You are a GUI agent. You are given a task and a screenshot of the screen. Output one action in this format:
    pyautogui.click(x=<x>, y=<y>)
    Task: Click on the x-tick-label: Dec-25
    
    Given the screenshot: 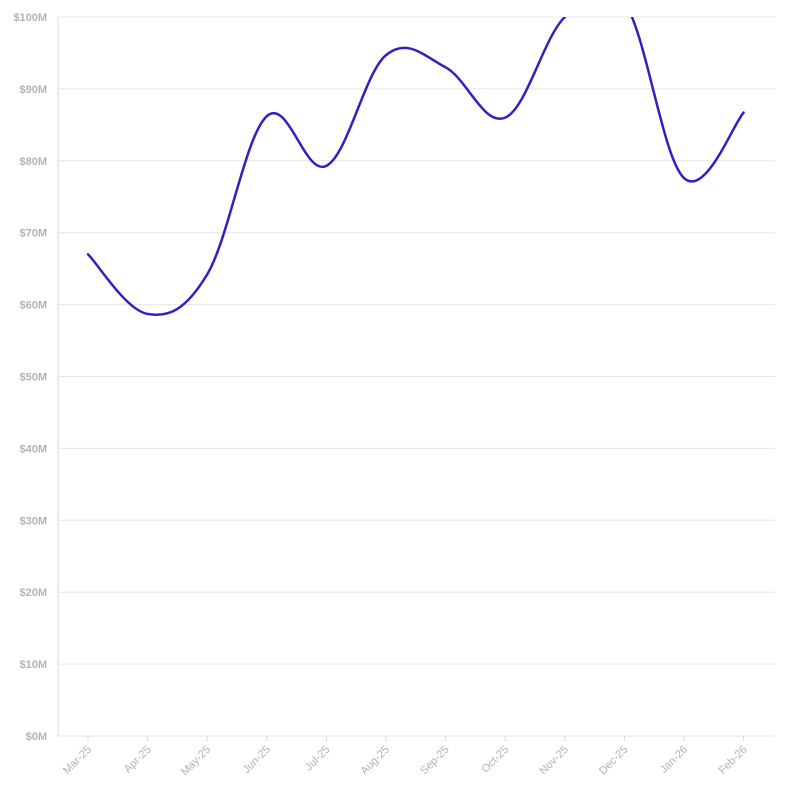 What is the action you would take?
    pyautogui.click(x=614, y=761)
    